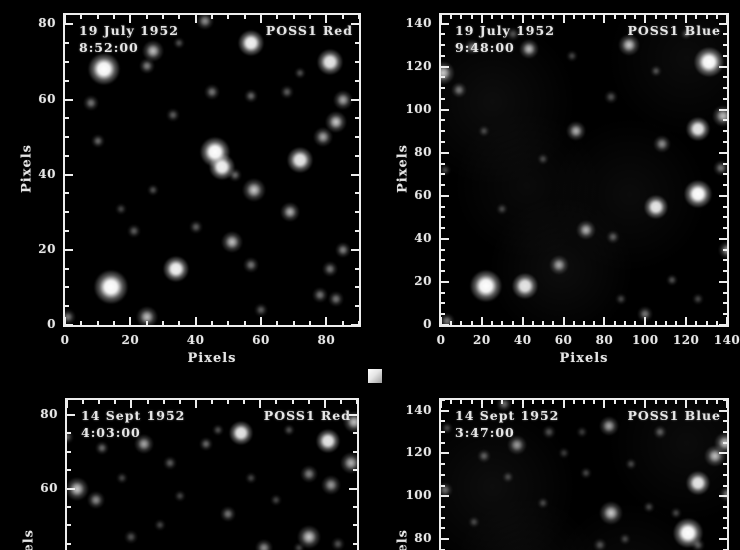 Image resolution: width=740 pixels, height=550 pixels. What do you see at coordinates (507, 415) in the screenshot?
I see `date-annotation: 14 Sept 1952` at bounding box center [507, 415].